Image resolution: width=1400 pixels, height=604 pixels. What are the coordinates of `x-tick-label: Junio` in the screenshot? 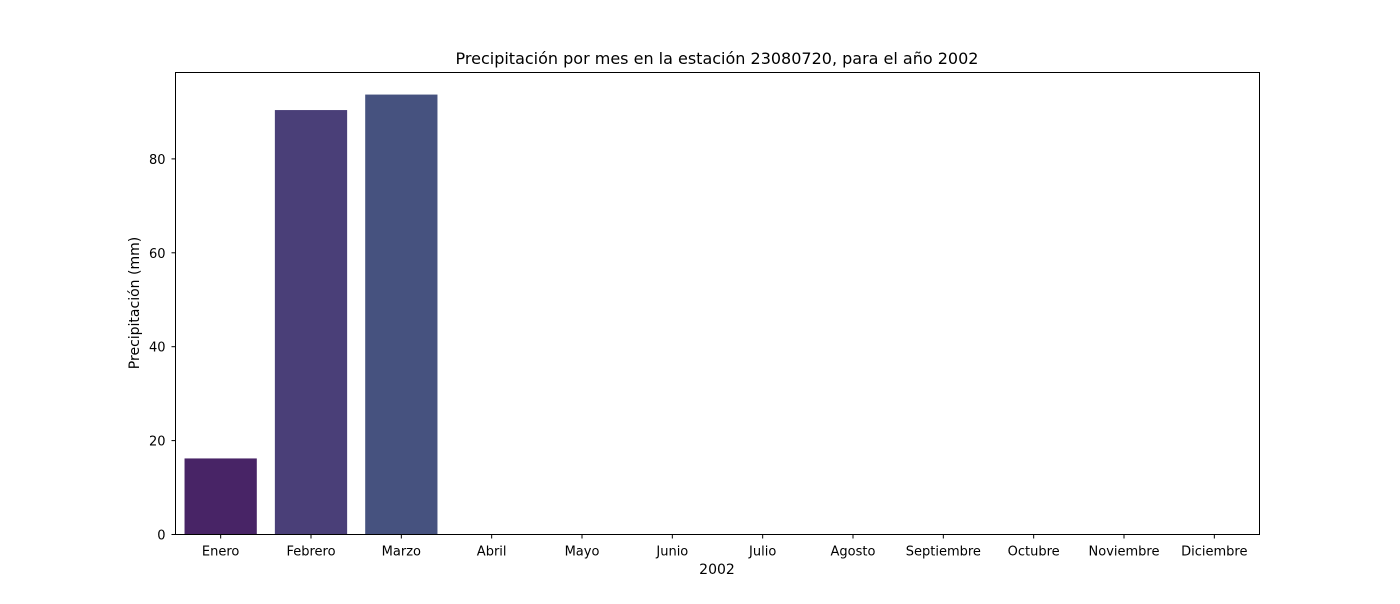 It's located at (671, 552).